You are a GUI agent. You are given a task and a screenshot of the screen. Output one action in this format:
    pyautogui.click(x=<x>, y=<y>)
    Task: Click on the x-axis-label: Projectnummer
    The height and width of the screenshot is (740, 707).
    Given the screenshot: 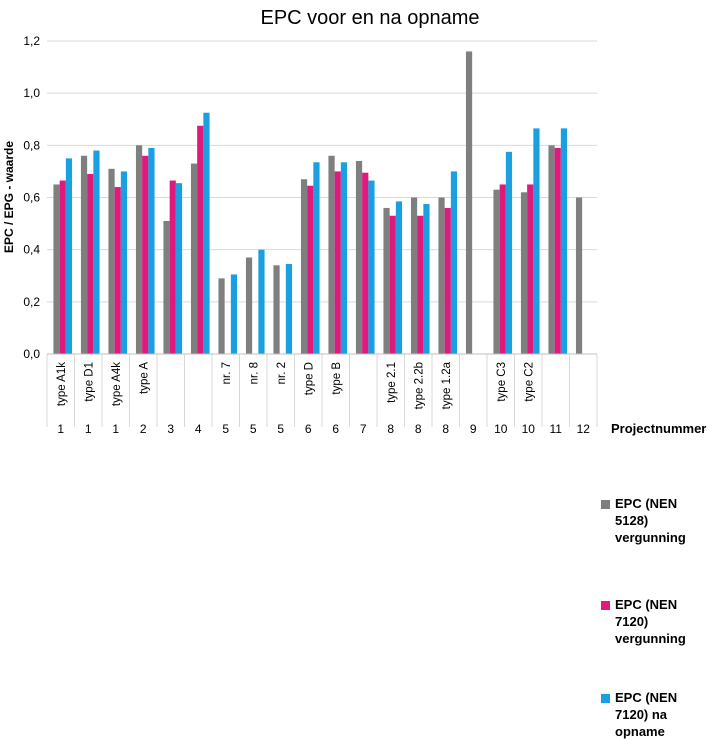 What is the action you would take?
    pyautogui.click(x=658, y=428)
    